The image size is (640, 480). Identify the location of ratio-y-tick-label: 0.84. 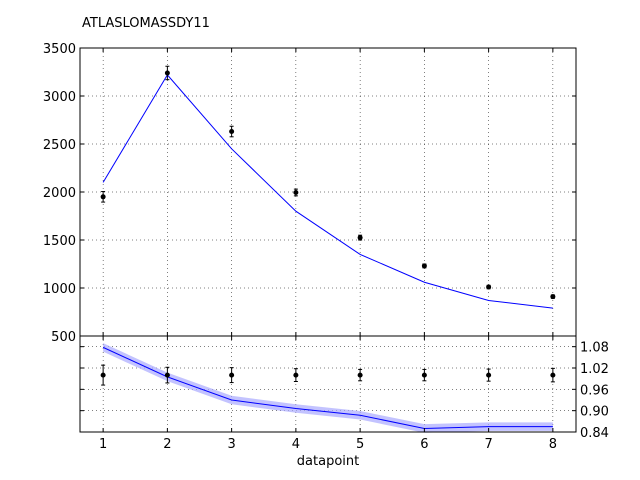
(594, 433).